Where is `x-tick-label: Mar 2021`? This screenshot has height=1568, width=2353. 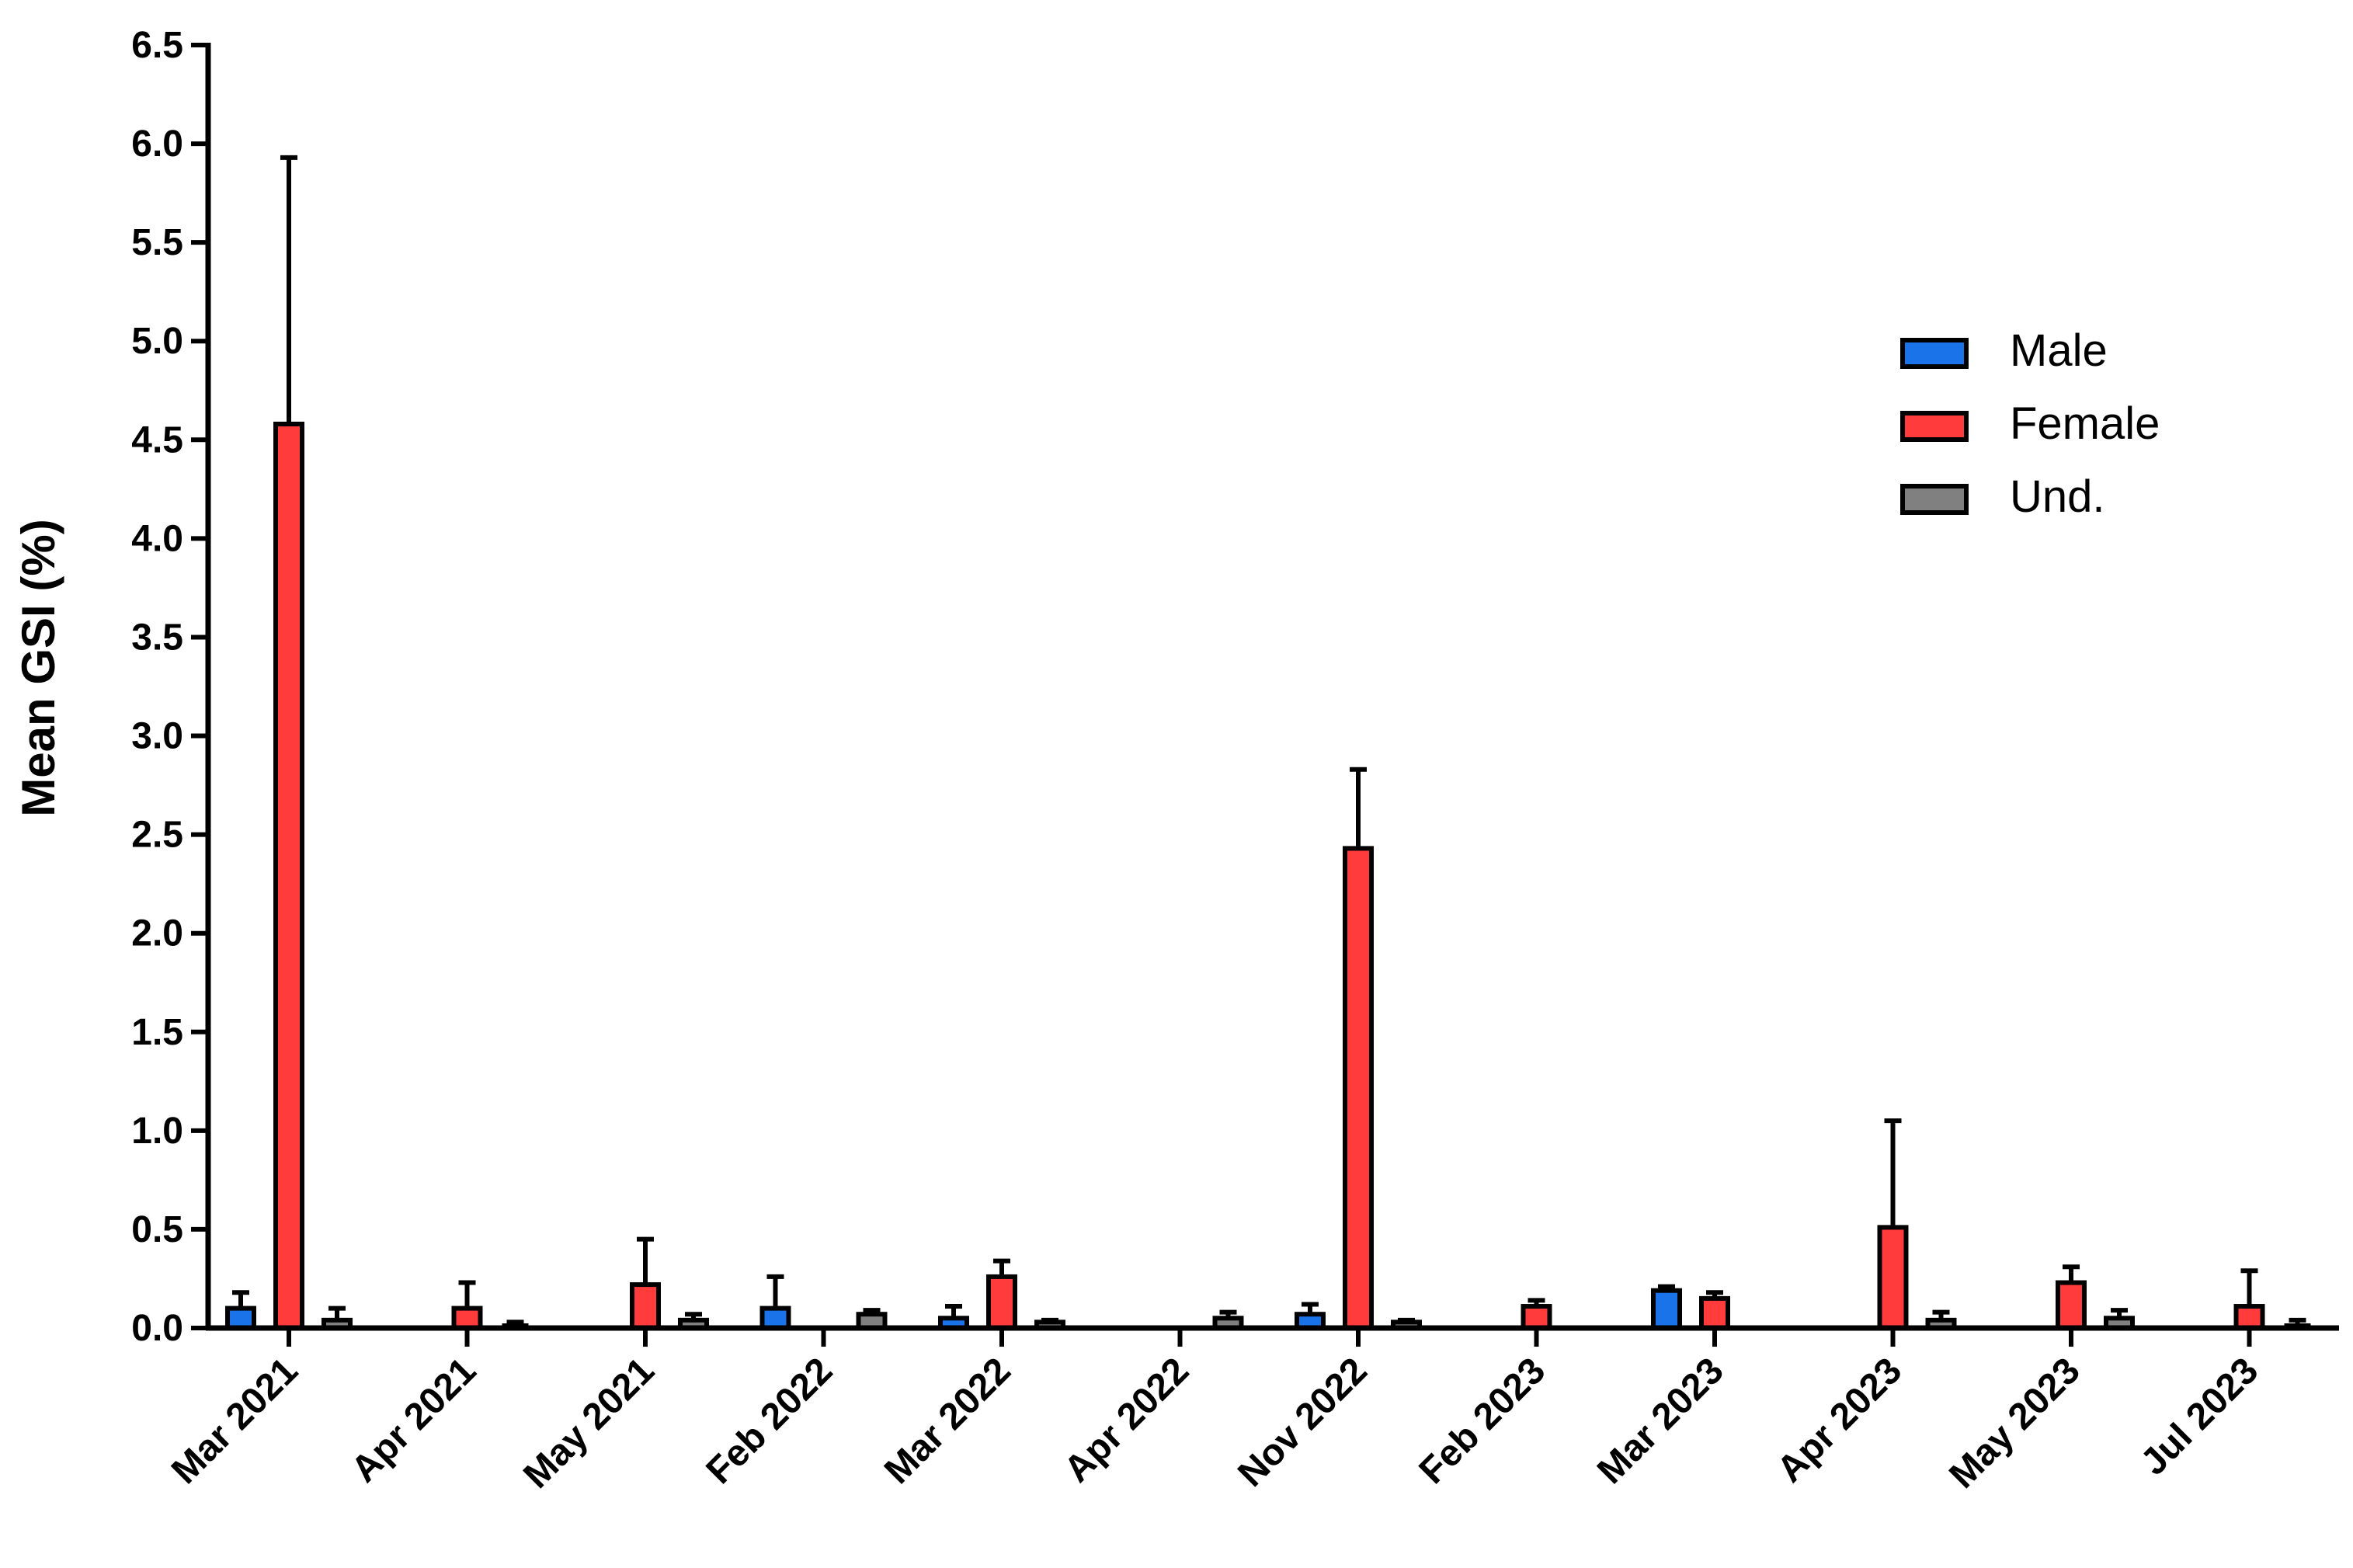 x-tick-label: Mar 2021 is located at coordinates (235, 1421).